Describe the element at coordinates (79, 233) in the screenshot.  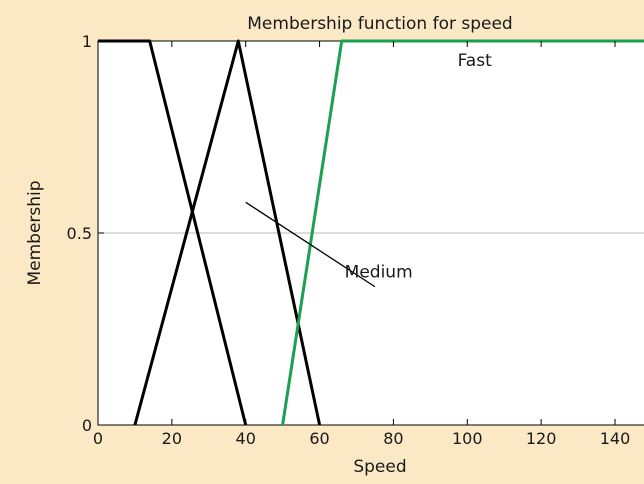
I see `y-tick-label-1: 0.5` at that location.